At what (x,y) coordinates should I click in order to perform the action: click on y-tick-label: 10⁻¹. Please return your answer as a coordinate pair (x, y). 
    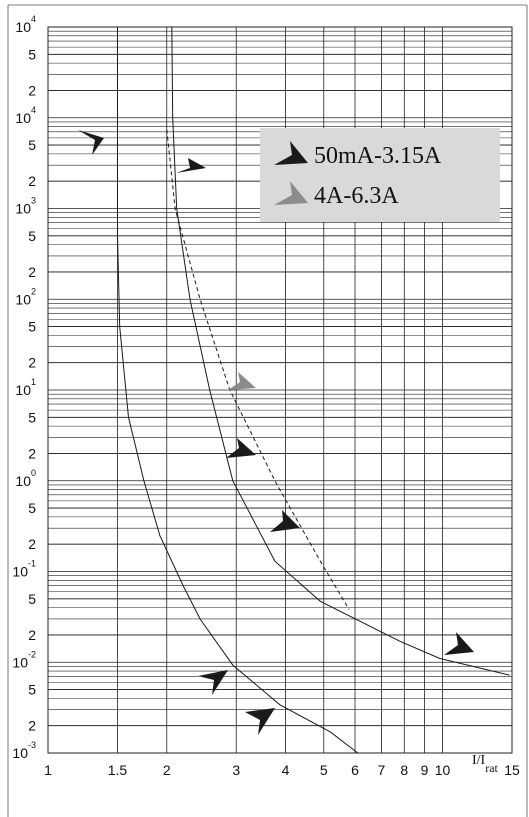
    Looking at the image, I should click on (24, 569).